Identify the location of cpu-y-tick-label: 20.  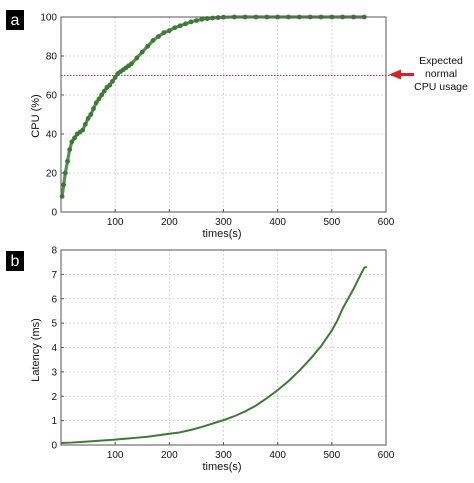
(52, 174).